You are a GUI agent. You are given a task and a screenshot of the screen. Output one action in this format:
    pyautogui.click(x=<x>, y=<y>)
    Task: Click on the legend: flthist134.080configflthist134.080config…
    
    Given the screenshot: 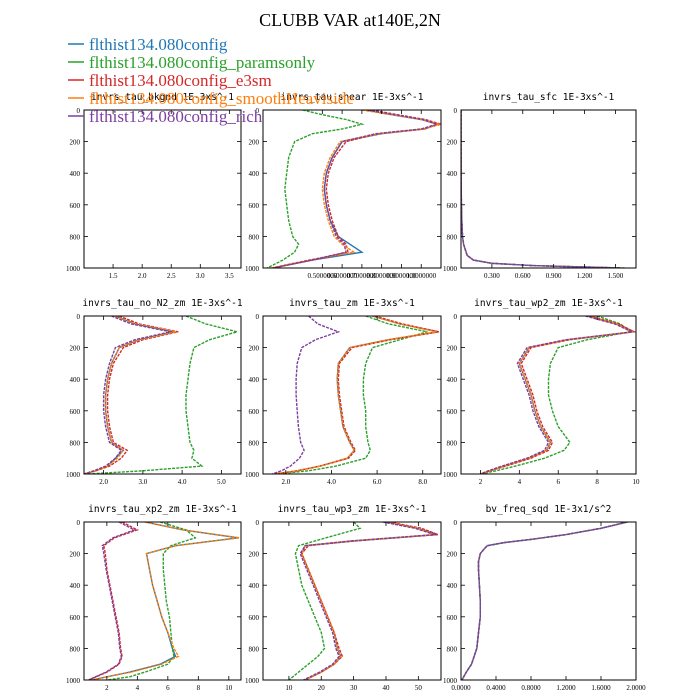 What is the action you would take?
    pyautogui.click(x=211, y=80)
    